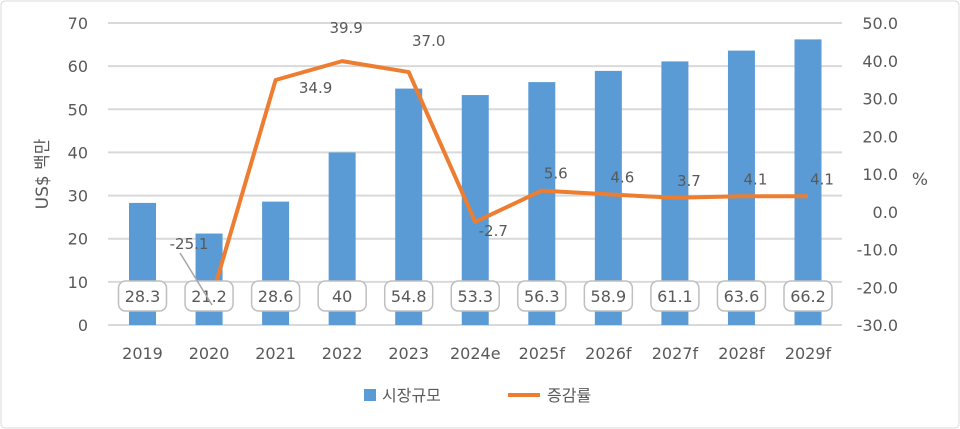  Describe the element at coordinates (78, 23) in the screenshot. I see `y-tick-label: 70` at that location.